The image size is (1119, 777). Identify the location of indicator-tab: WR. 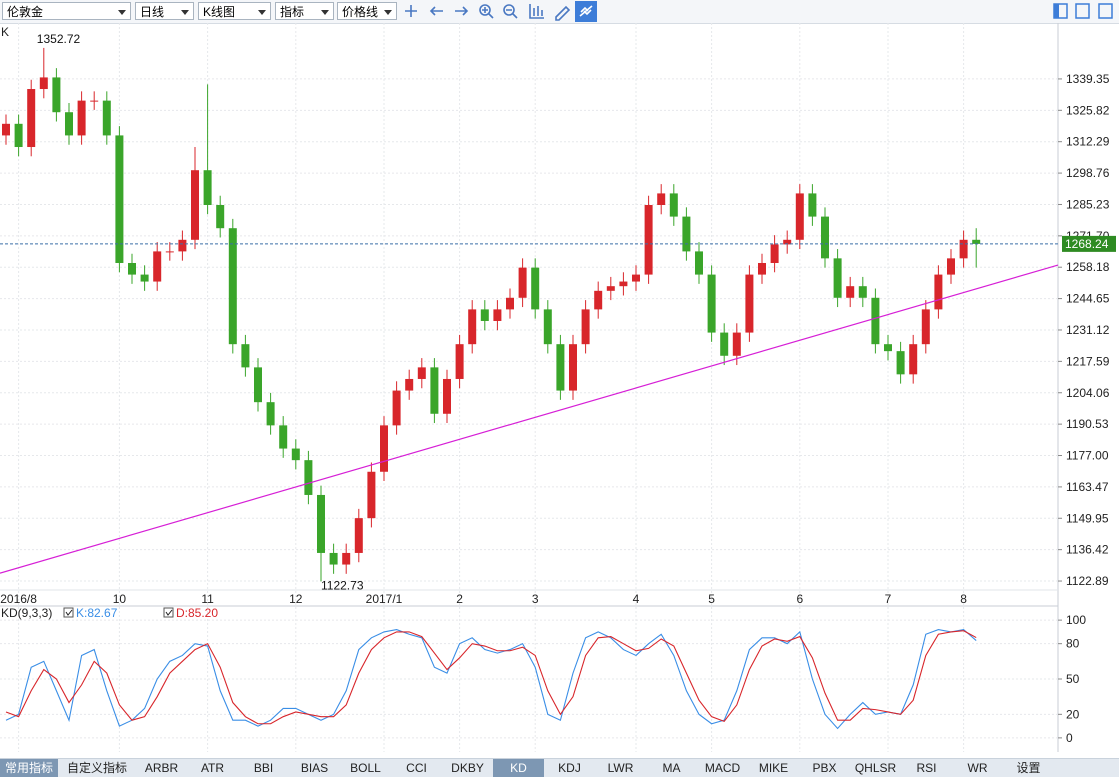
(977, 768).